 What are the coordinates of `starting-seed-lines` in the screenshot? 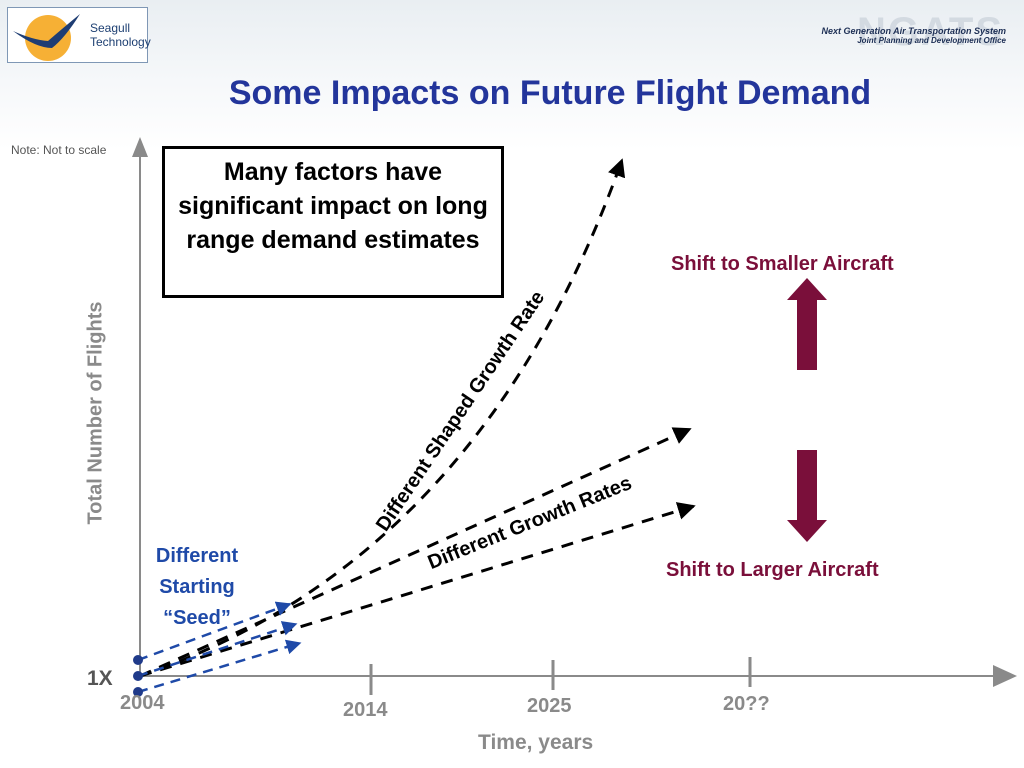 It's located at (217, 649).